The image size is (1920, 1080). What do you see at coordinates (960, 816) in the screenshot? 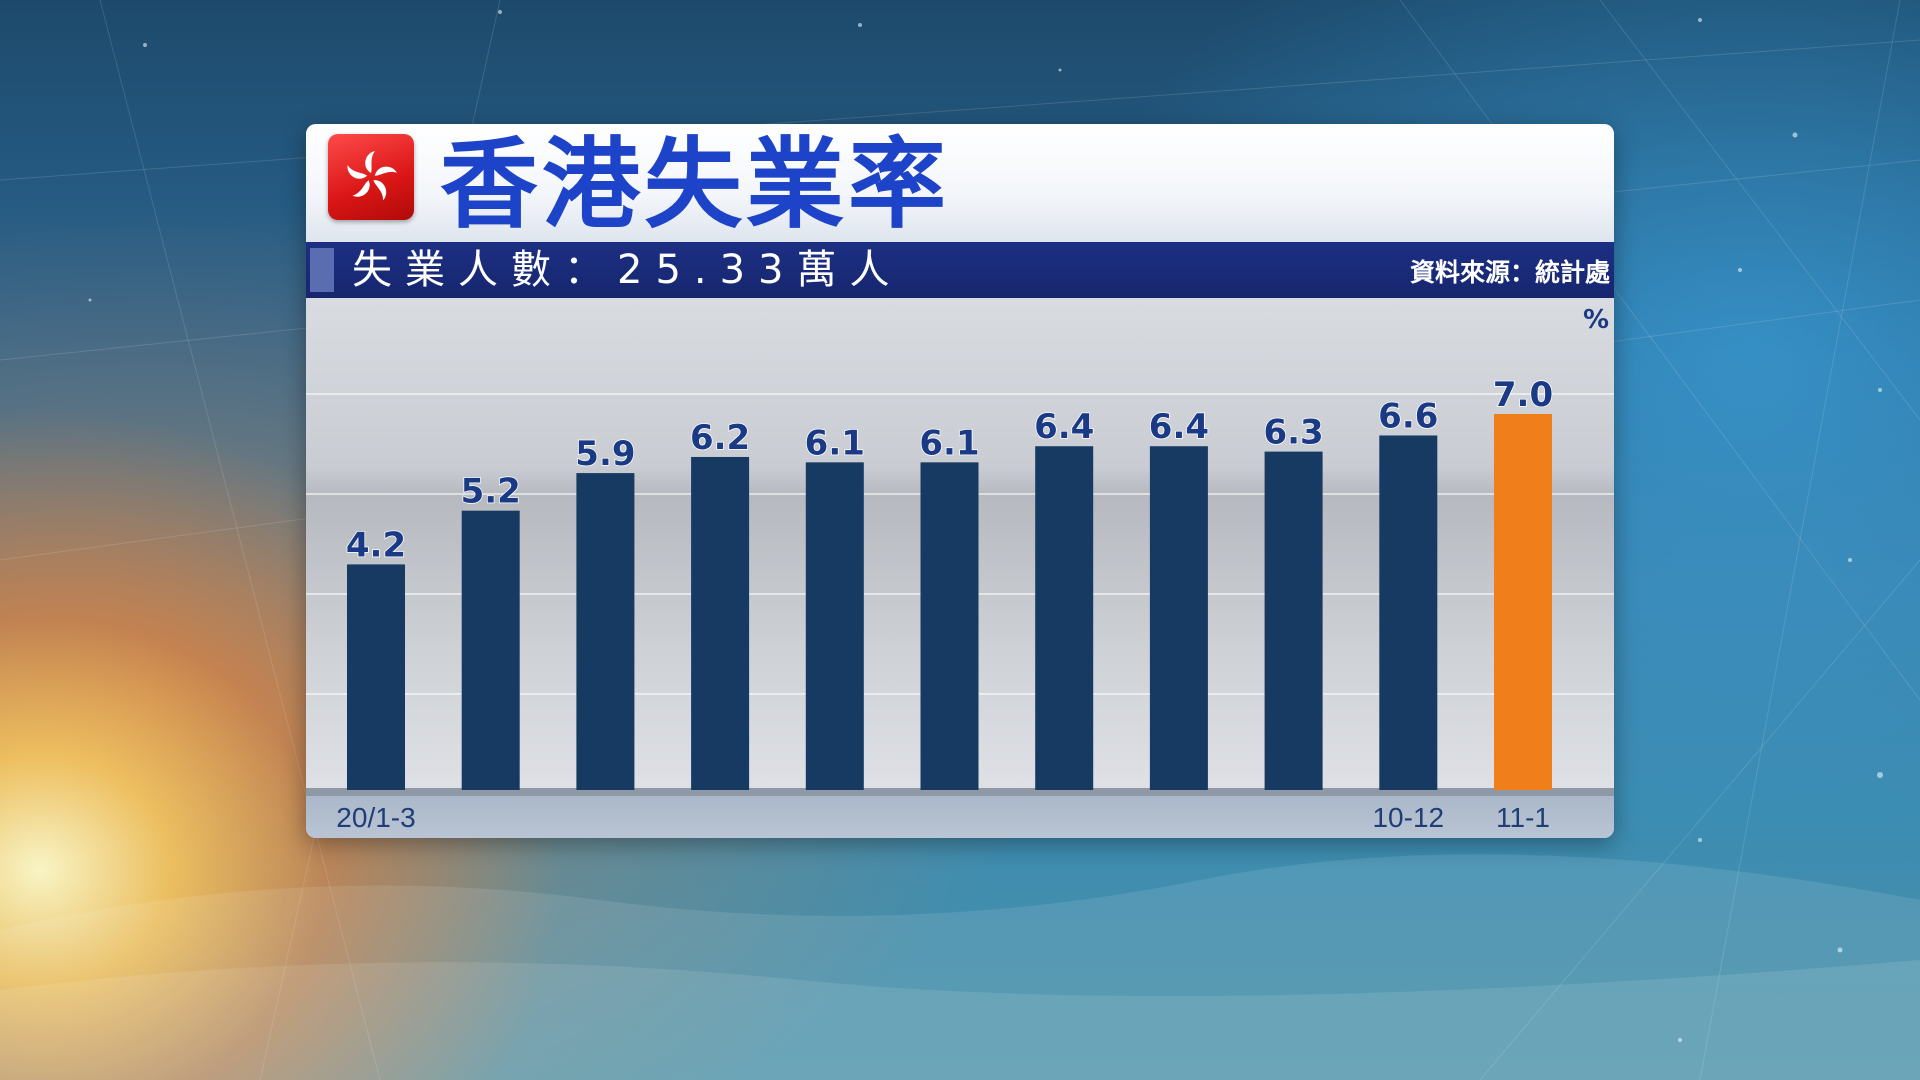
I see `category-axis-bar` at bounding box center [960, 816].